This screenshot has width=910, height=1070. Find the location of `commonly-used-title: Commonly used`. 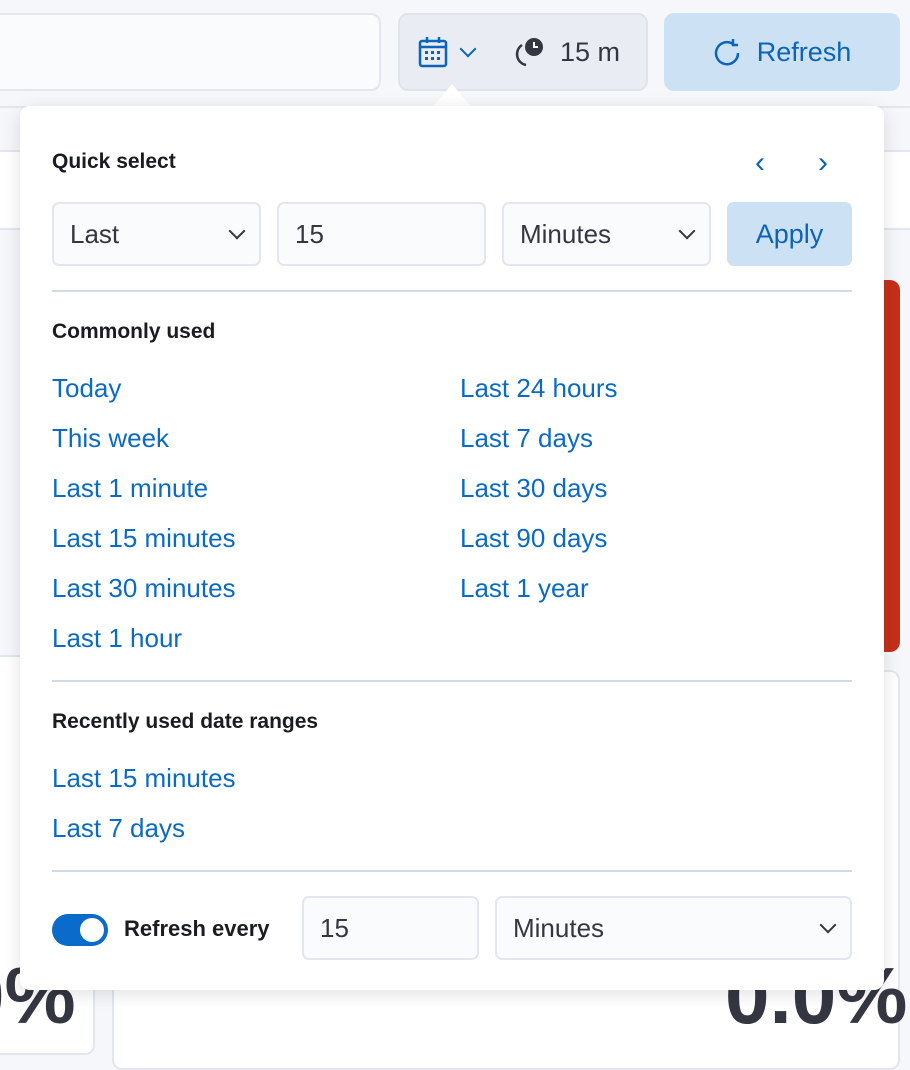

commonly-used-title: Commonly used is located at coordinates (134, 331).